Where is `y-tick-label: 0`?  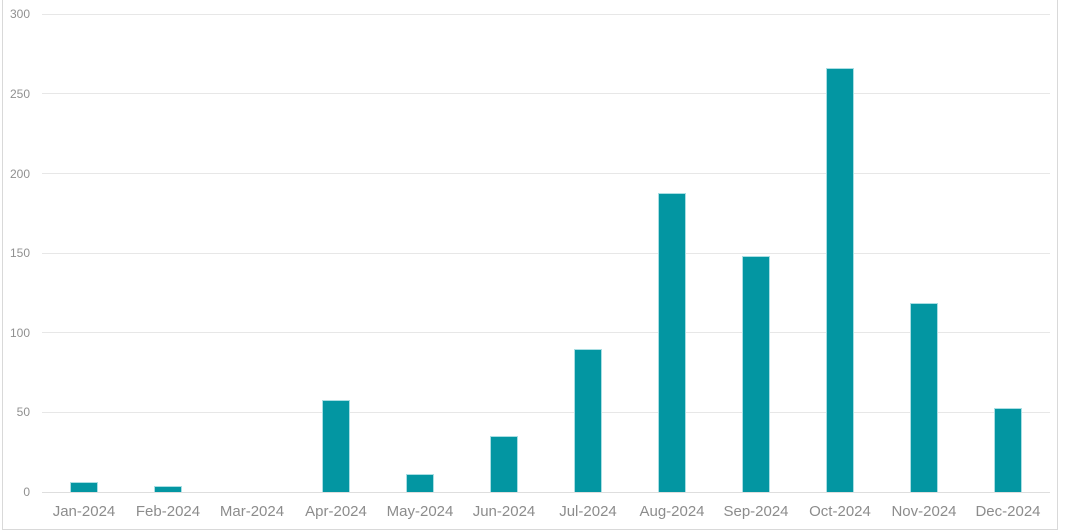 y-tick-label: 0 is located at coordinates (26, 492).